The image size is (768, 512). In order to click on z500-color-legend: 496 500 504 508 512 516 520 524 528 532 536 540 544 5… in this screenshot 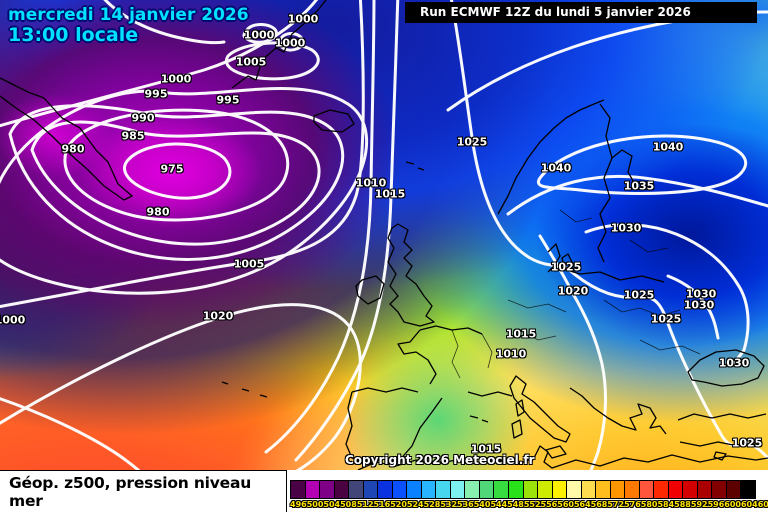, I will do `click(529, 494)`.